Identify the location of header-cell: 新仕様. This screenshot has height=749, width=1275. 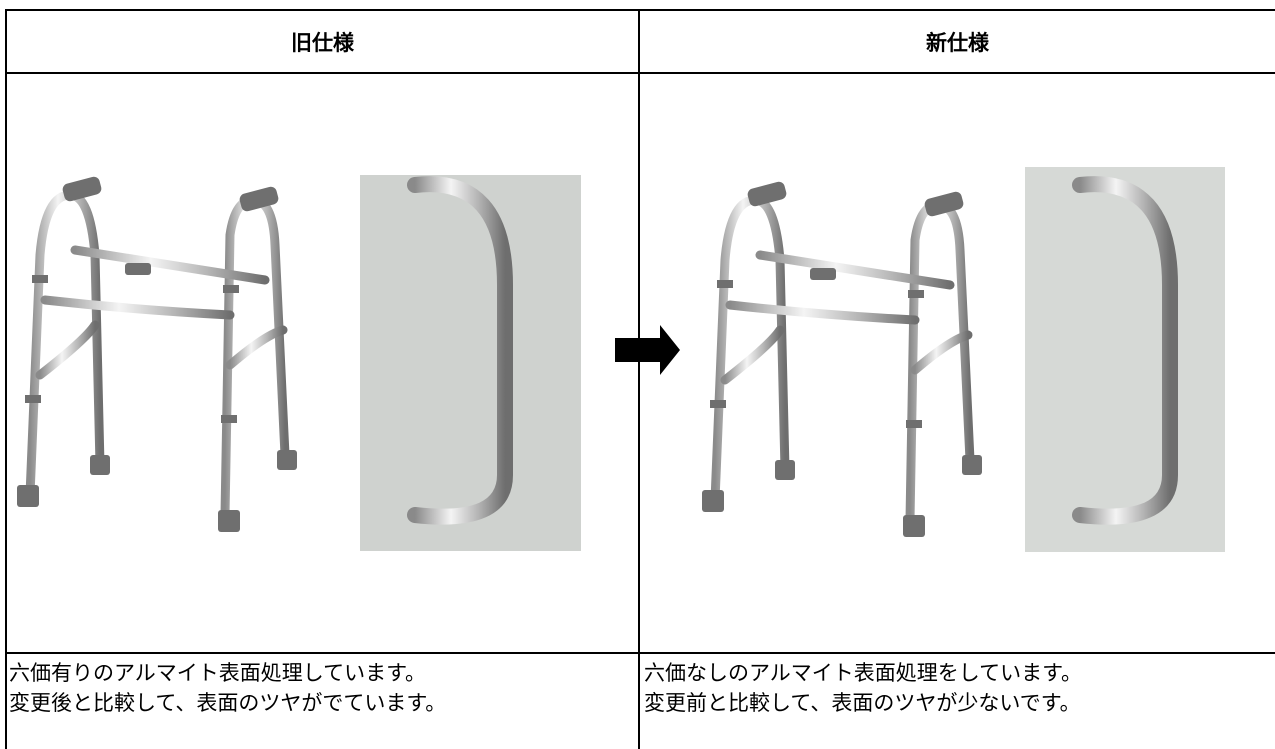
(956, 42).